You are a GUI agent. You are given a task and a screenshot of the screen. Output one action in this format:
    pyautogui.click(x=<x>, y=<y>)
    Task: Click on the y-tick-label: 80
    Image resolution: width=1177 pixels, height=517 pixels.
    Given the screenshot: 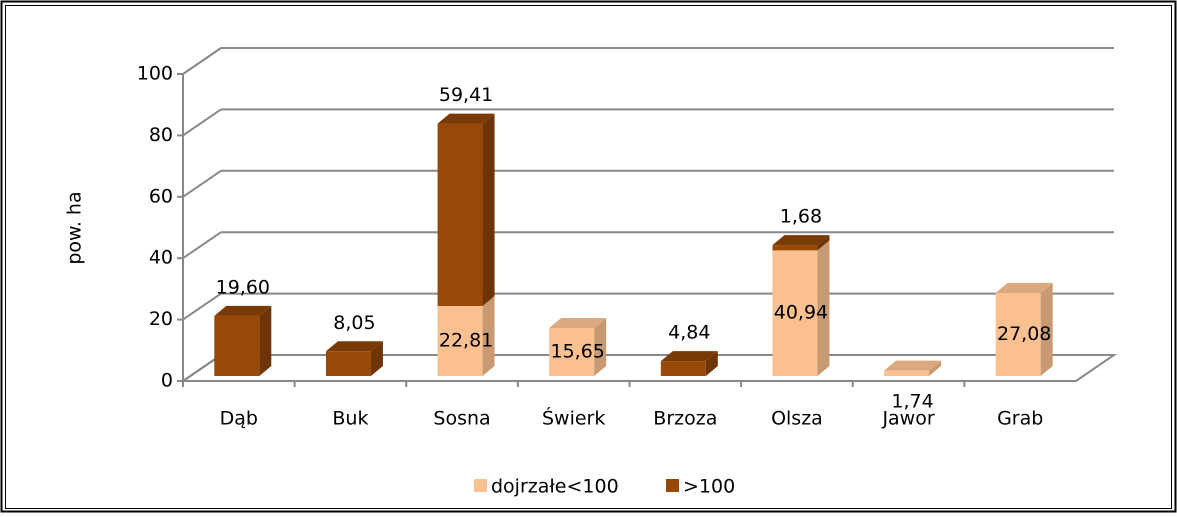 What is the action you would take?
    pyautogui.click(x=161, y=135)
    